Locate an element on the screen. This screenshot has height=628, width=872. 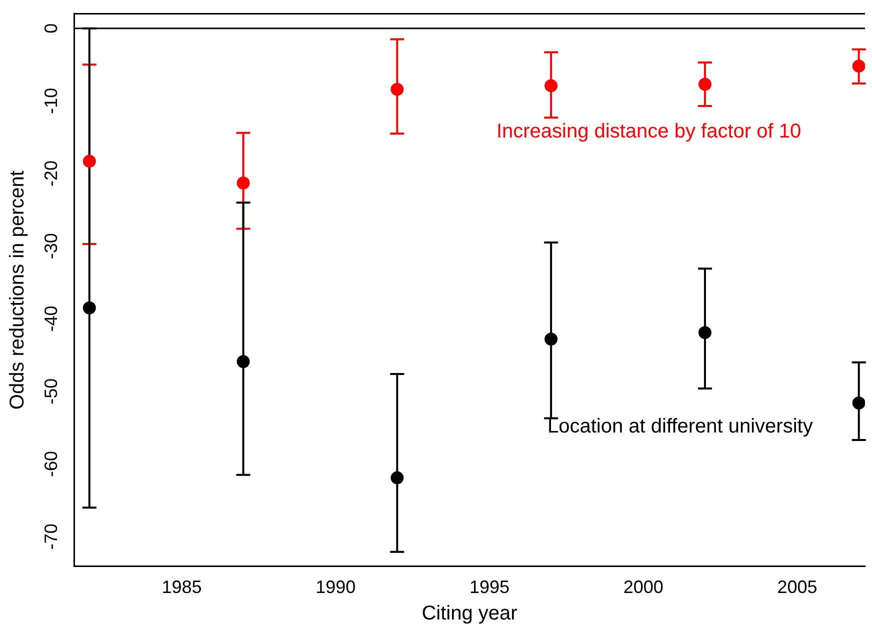
y-tick-label: -10 is located at coordinates (50, 101).